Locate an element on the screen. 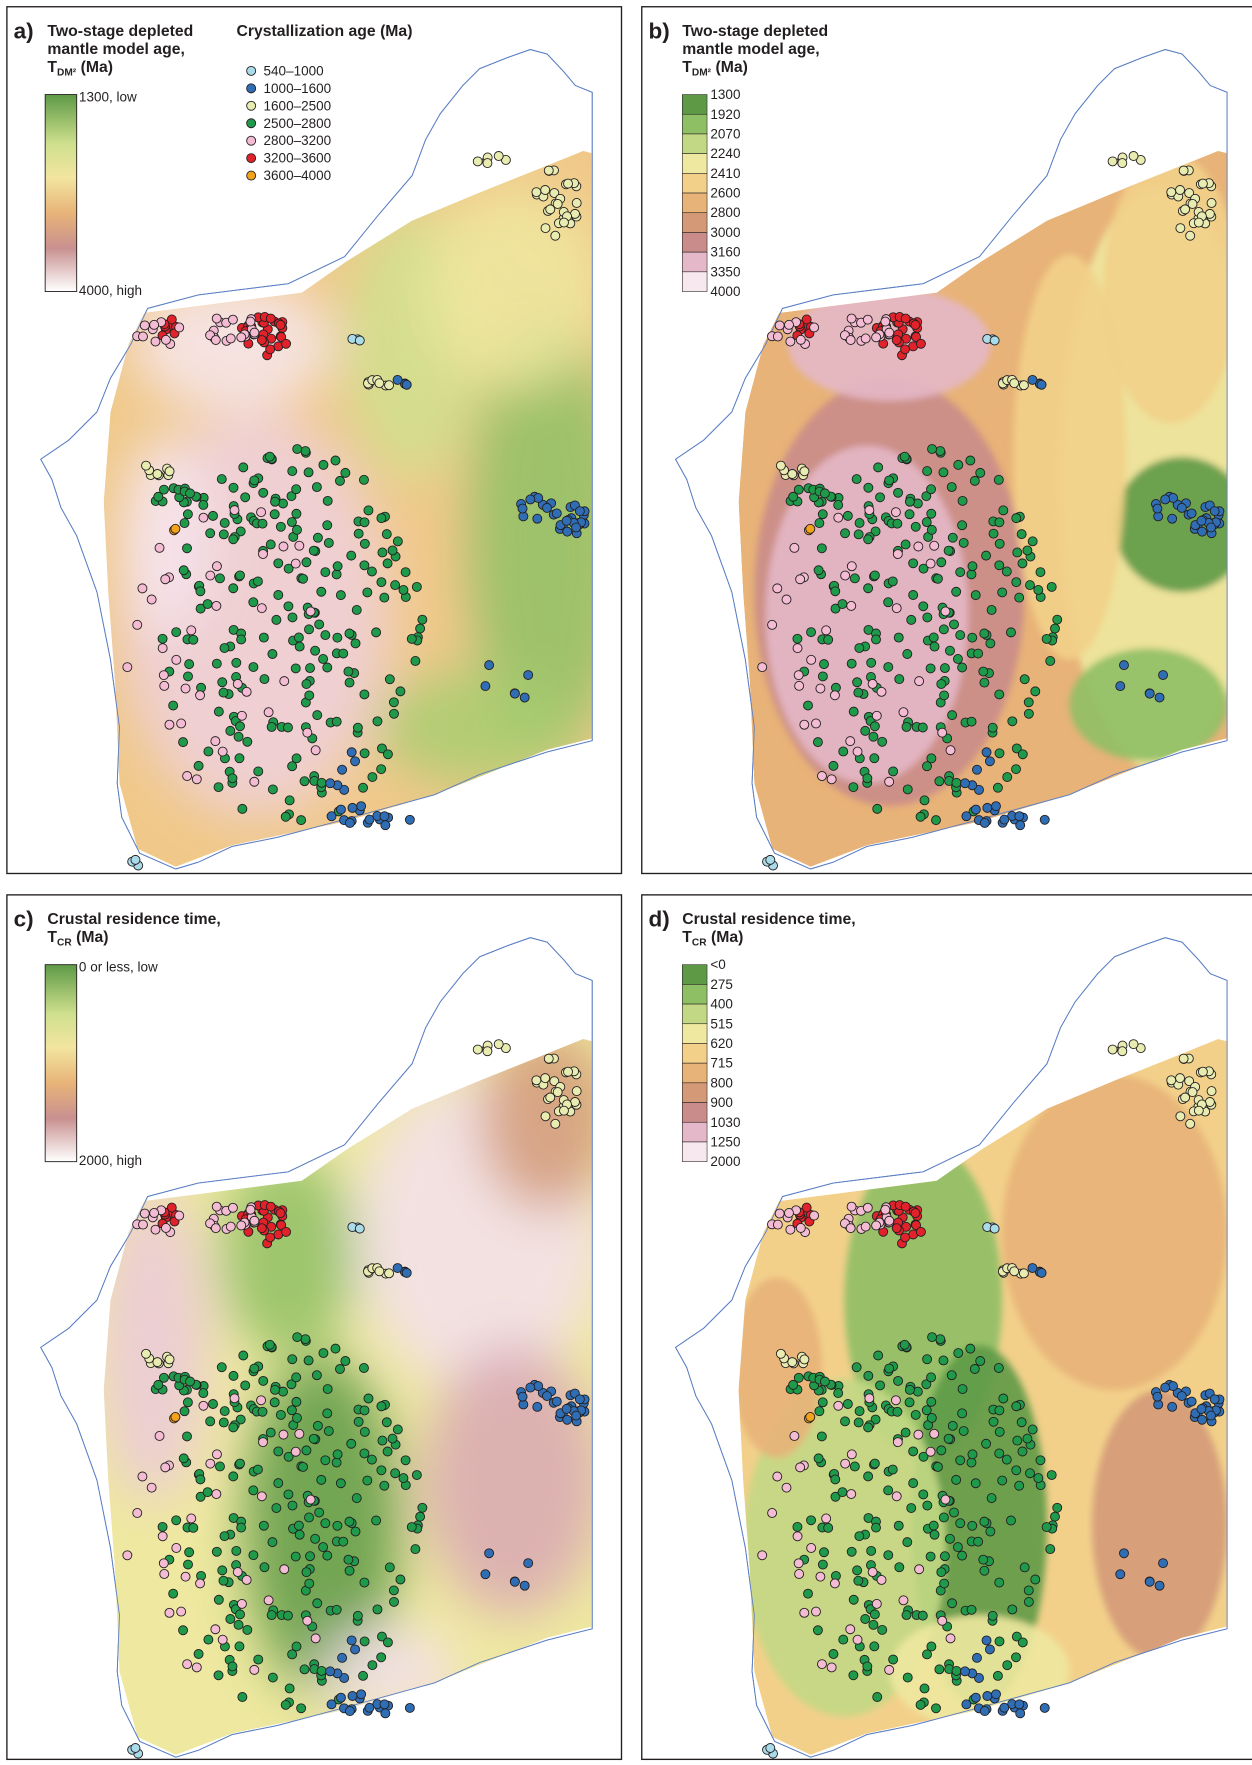  points-legend-label: 3200–3600 is located at coordinates (298, 158).